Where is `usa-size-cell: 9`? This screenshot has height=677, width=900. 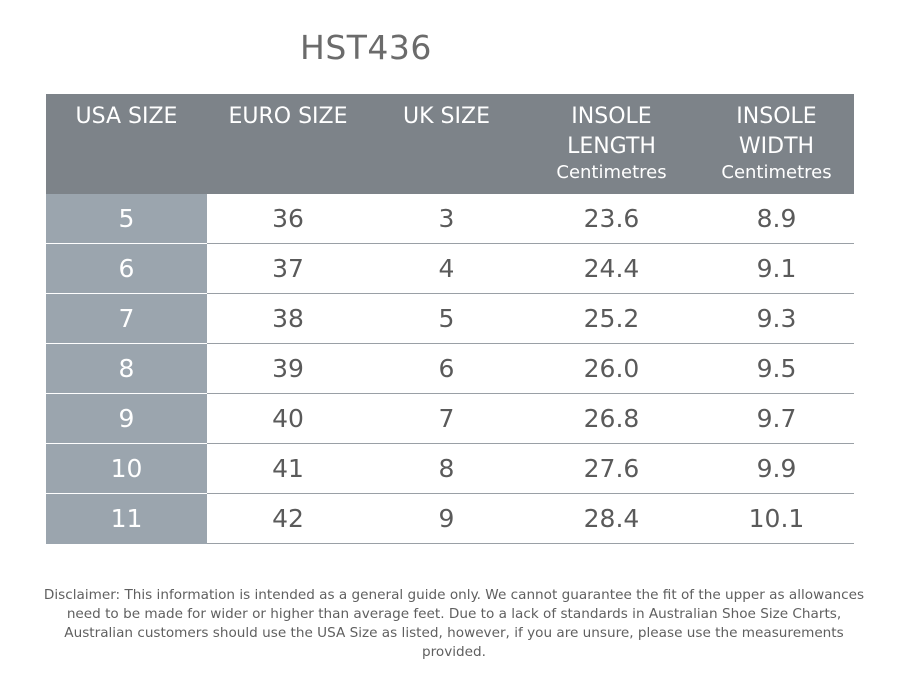
usa-size-cell: 9 is located at coordinates (126, 418).